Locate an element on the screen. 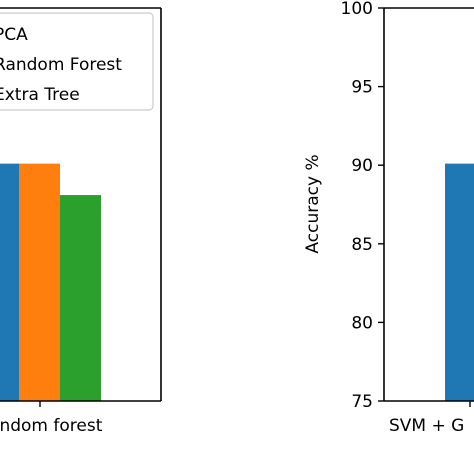  y-tick-label-95: 95 is located at coordinates (362, 88).